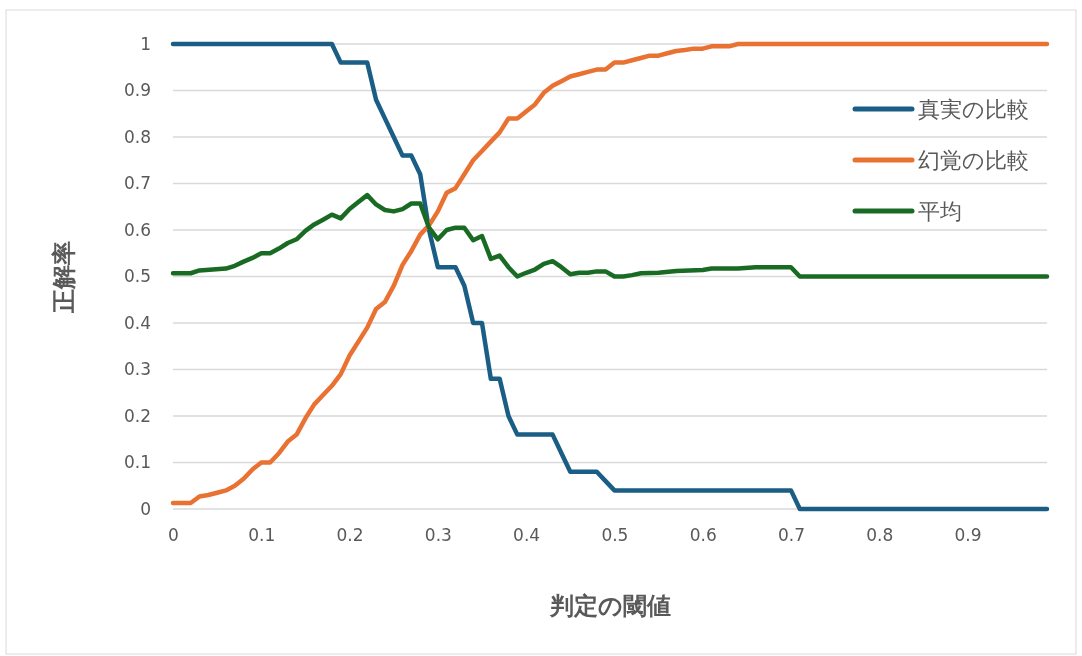 This screenshot has width=1082, height=656. I want to click on x-tick-label: 0.2, so click(350, 535).